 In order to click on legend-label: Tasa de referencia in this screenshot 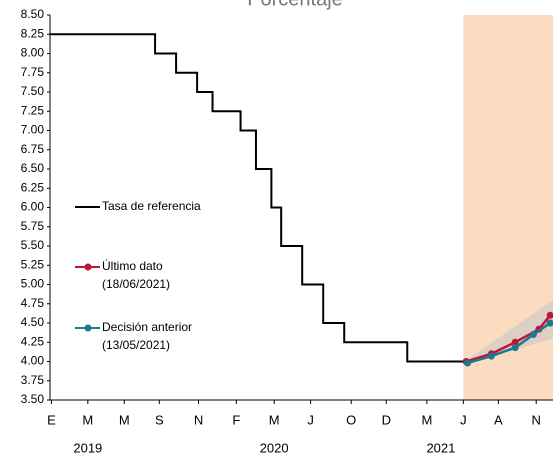, I will do `click(151, 206)`.